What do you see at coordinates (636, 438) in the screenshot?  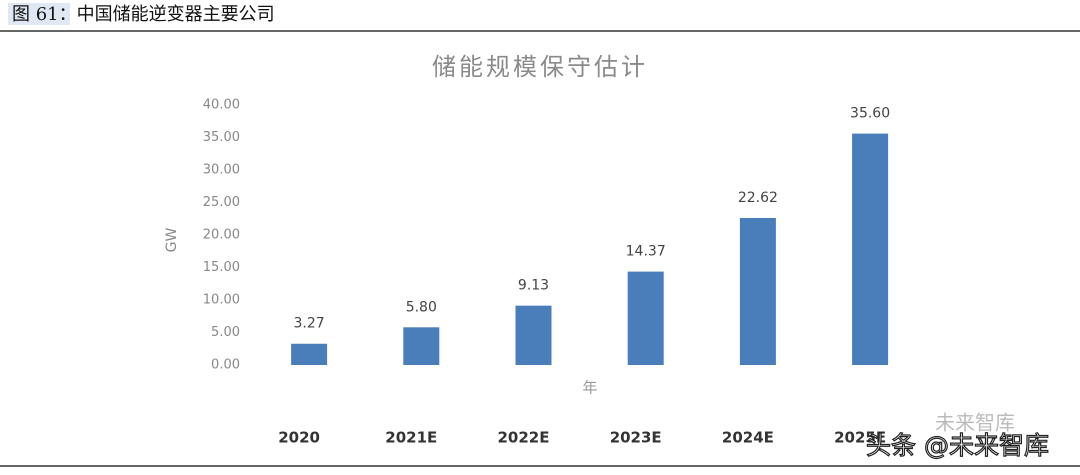 I see `x-tick-label: 2023E` at bounding box center [636, 438].